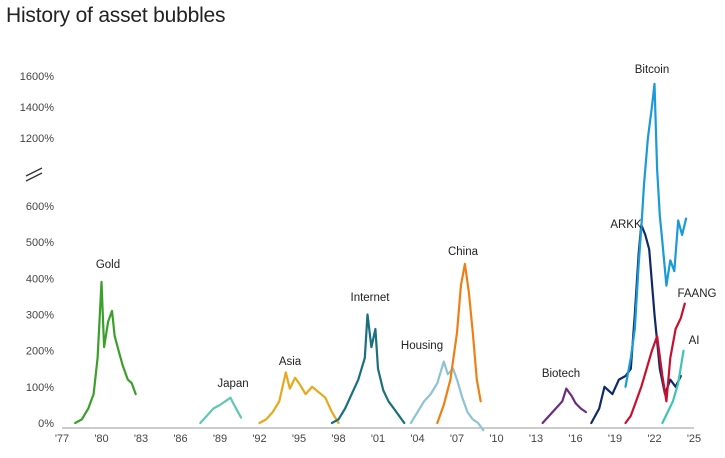 The width and height of the screenshot is (725, 458). What do you see at coordinates (626, 225) in the screenshot?
I see `series-label-arkk: ARKK` at bounding box center [626, 225].